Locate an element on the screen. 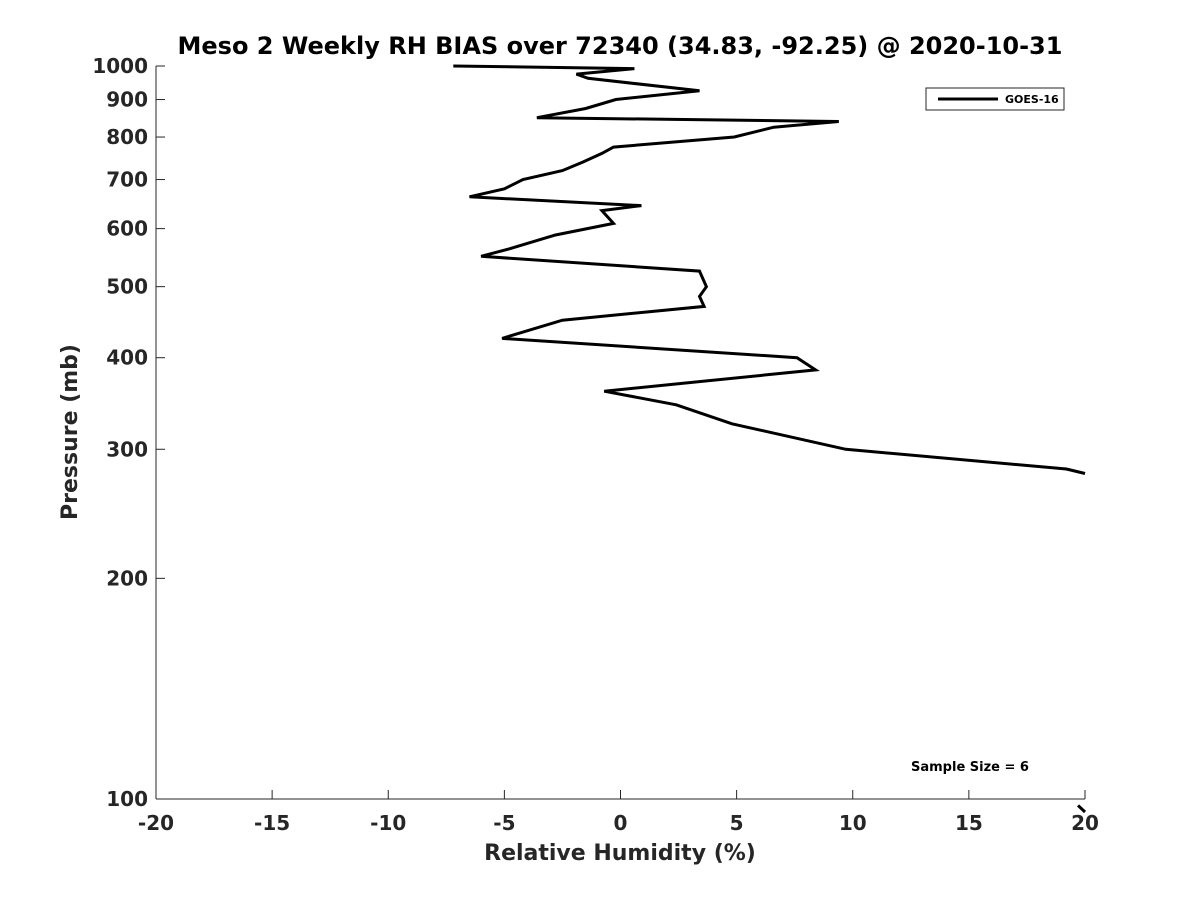 This screenshot has width=1200, height=900. x-tick-label: 20 is located at coordinates (1085, 823).